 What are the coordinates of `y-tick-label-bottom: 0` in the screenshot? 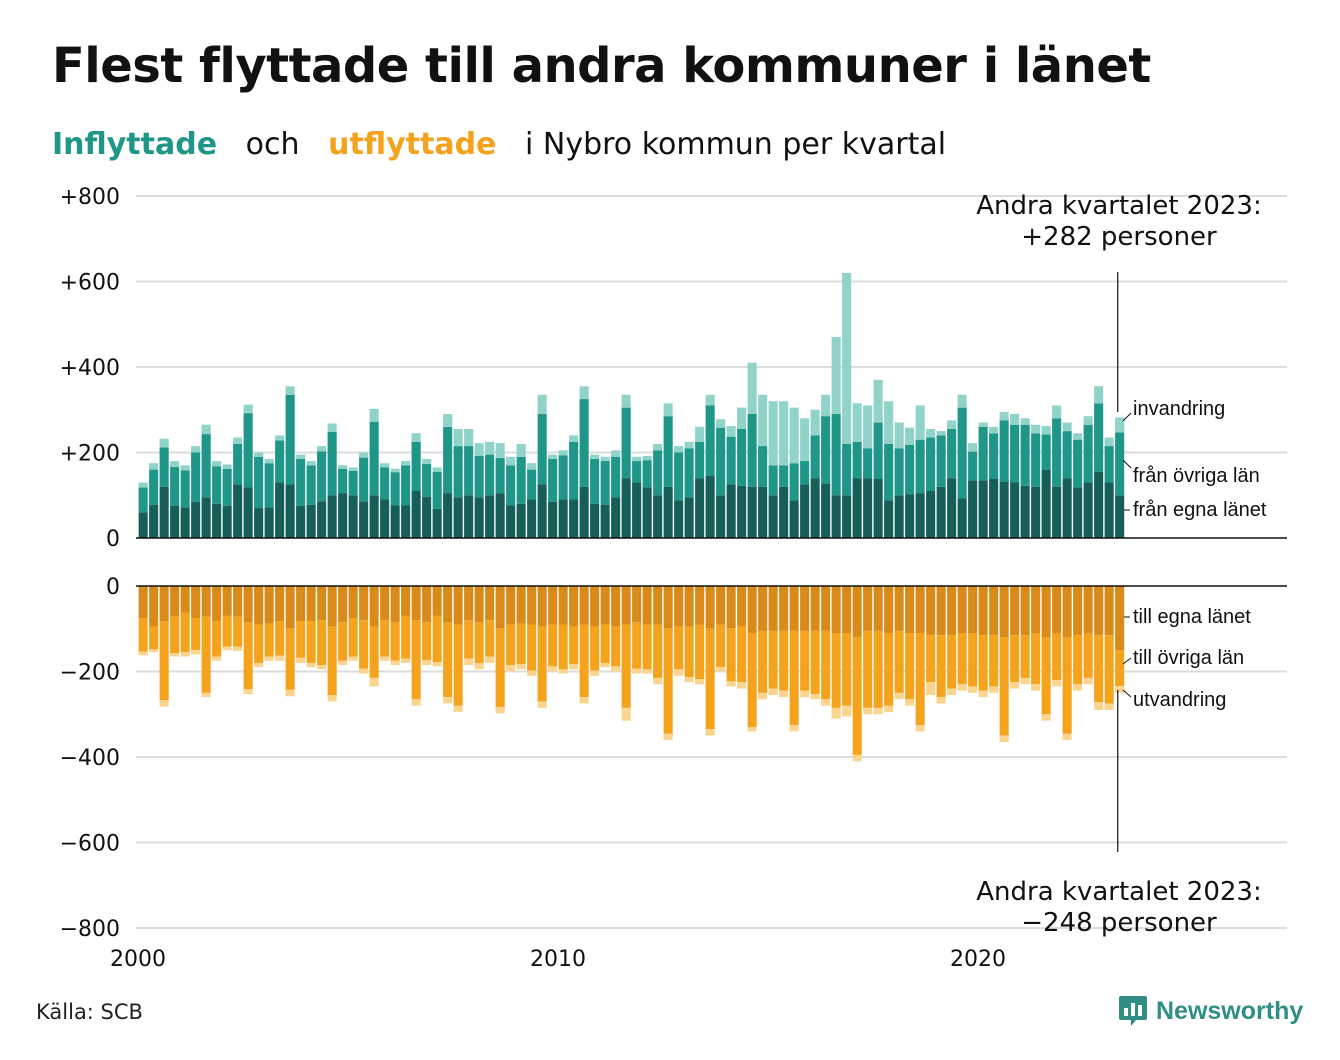 It's located at (113, 587).